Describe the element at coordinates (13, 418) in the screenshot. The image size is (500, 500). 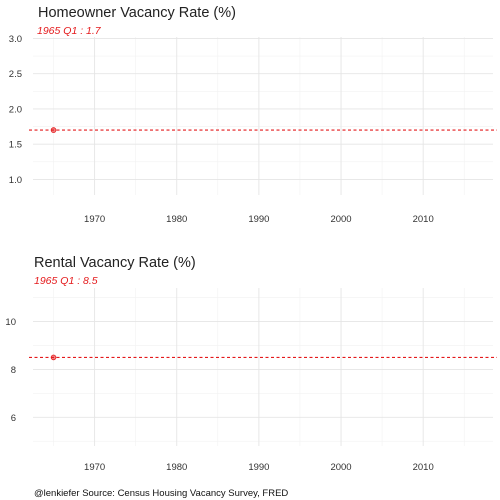
I see `rental-y-tick-label: 6` at that location.